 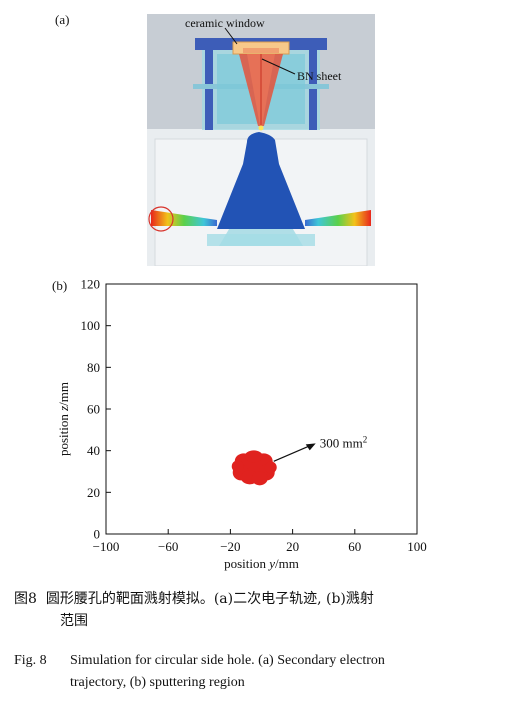 I want to click on region-area-annotation: 300 mm2, so click(x=343, y=442).